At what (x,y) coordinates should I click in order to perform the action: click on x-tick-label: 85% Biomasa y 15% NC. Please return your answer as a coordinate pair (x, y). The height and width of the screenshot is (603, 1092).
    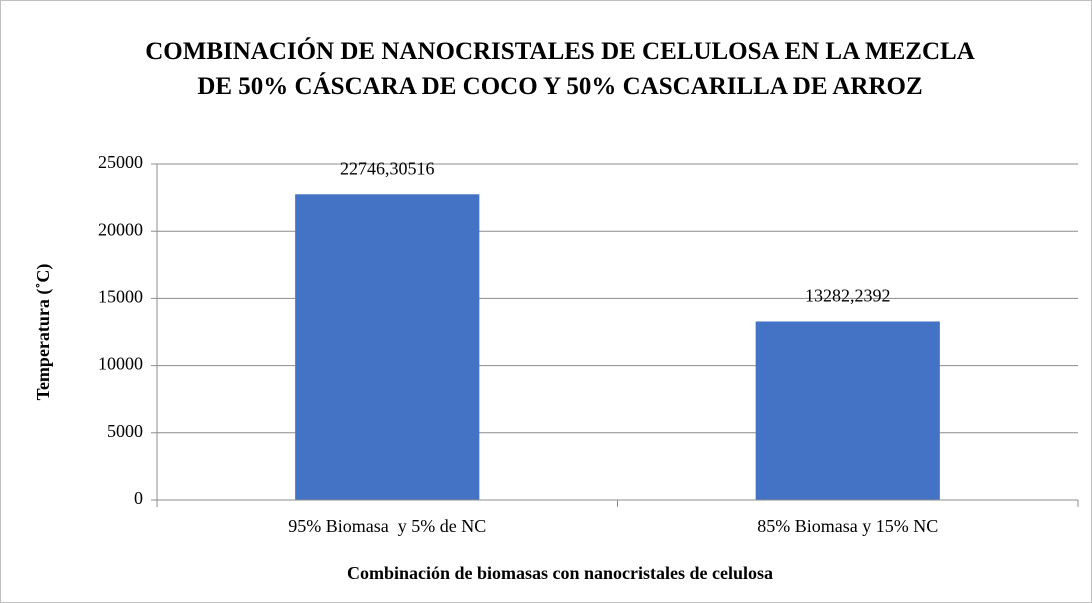
    Looking at the image, I should click on (847, 526).